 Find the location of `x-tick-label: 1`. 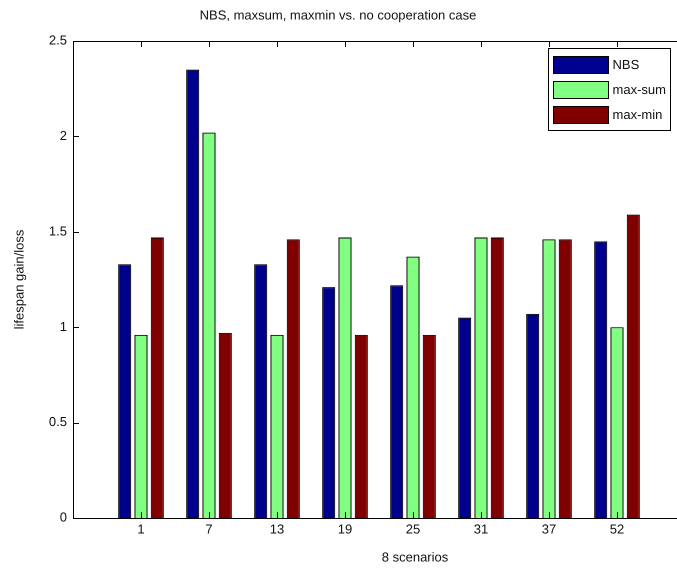

x-tick-label: 1 is located at coordinates (141, 528).